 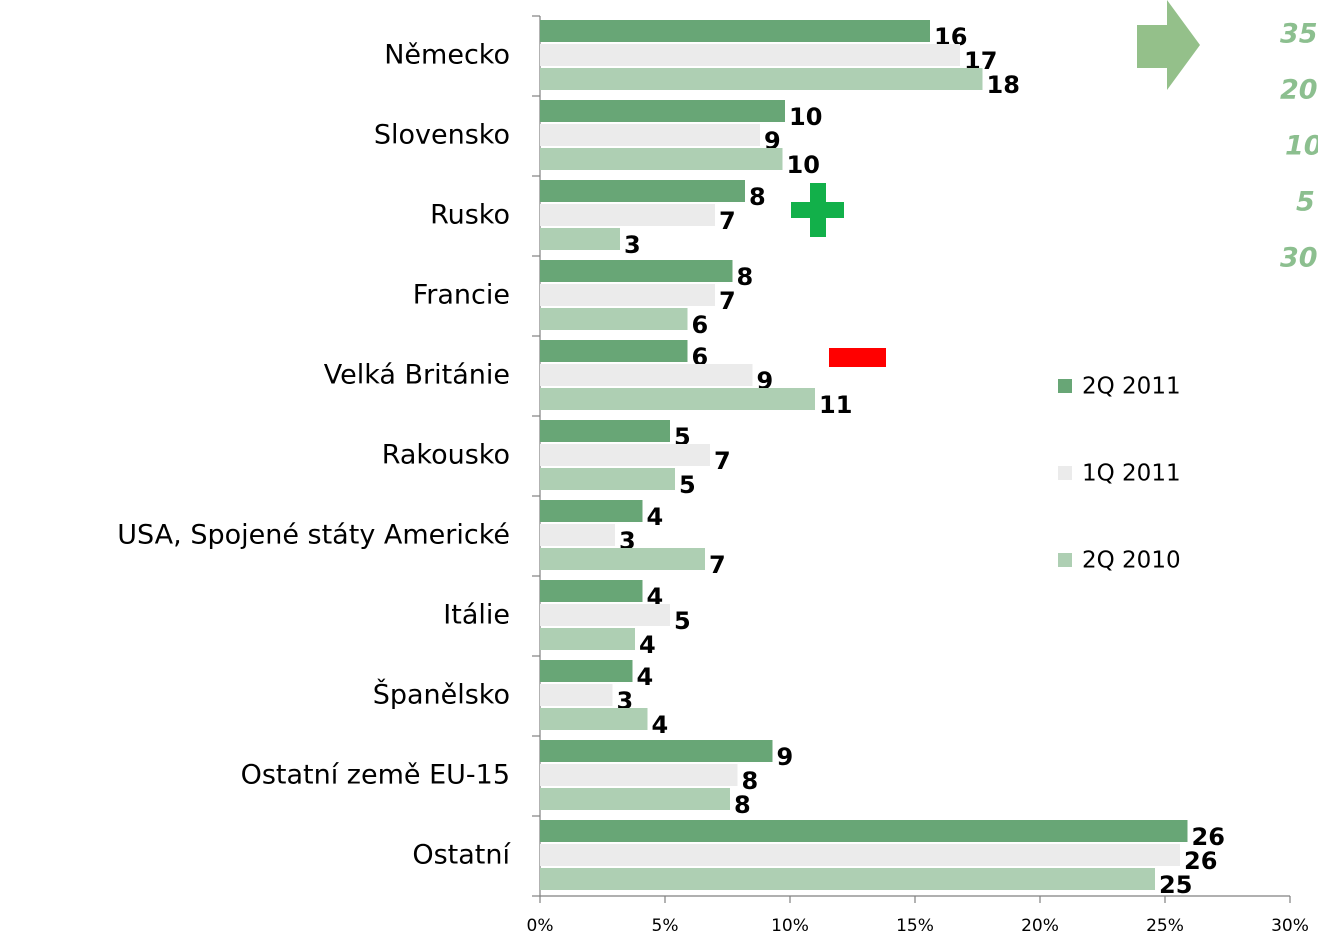 I want to click on category-label: Ostatní, so click(x=461, y=855).